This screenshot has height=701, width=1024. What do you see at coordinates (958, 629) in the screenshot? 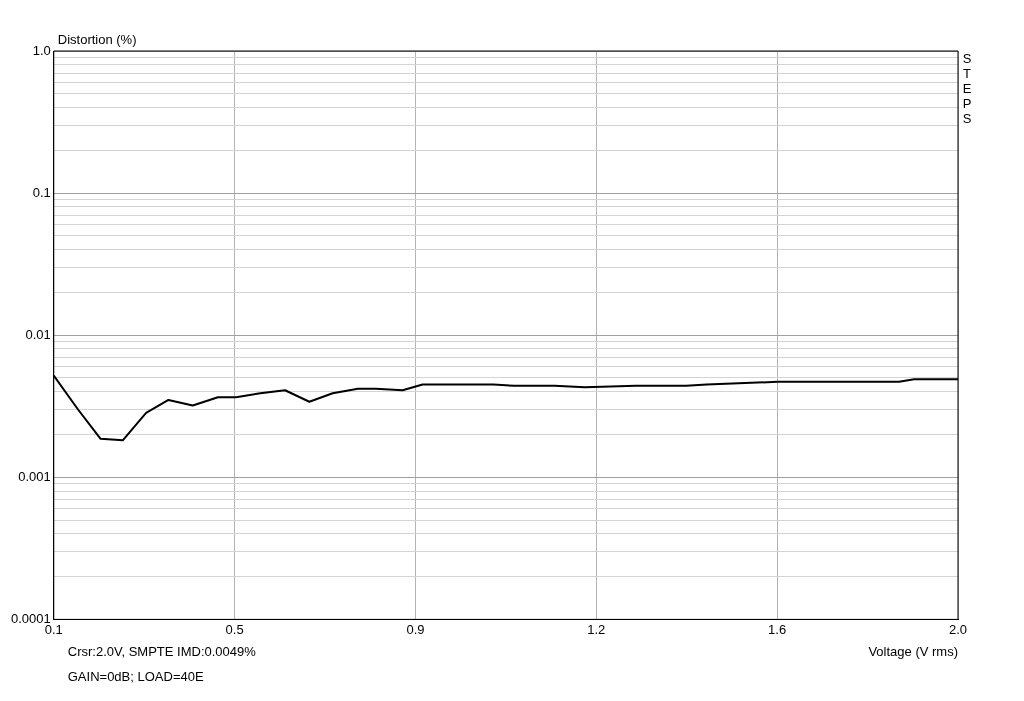
I see `x-tick-label: 2.0` at bounding box center [958, 629].